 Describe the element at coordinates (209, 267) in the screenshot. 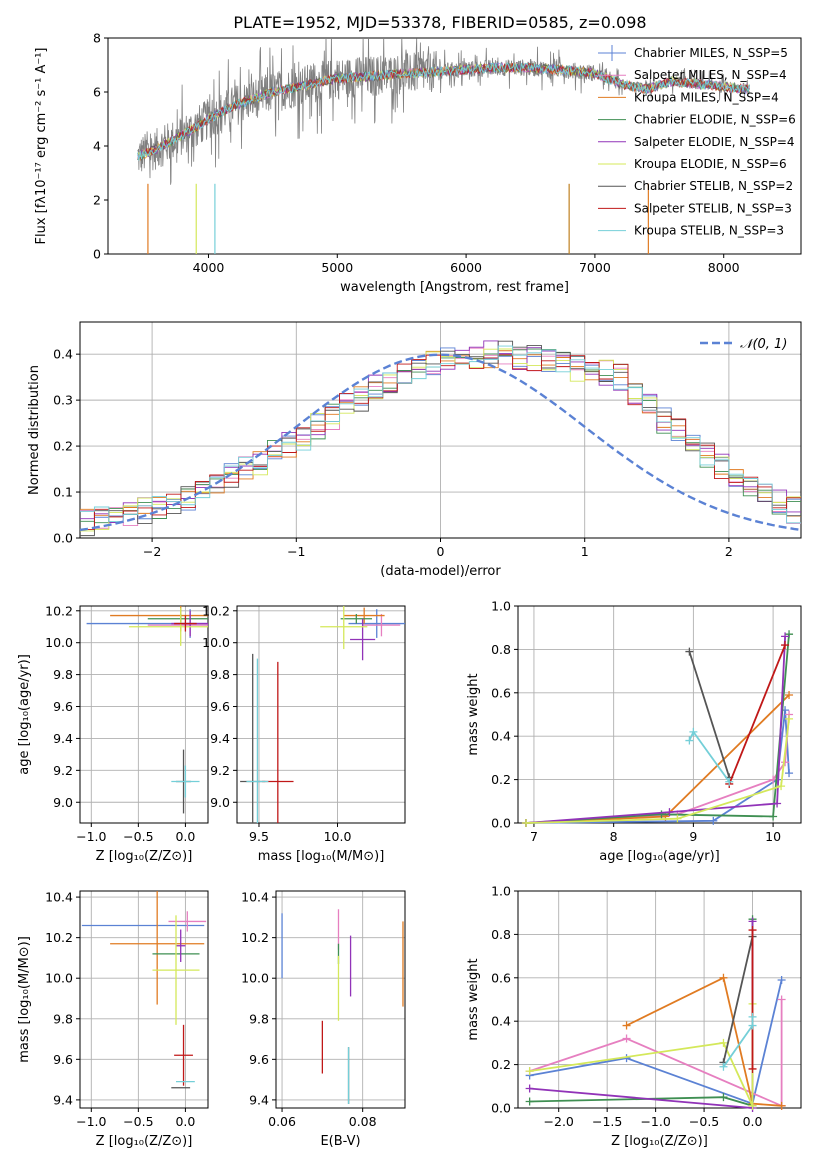

I see `x-tick-label: 4000` at that location.